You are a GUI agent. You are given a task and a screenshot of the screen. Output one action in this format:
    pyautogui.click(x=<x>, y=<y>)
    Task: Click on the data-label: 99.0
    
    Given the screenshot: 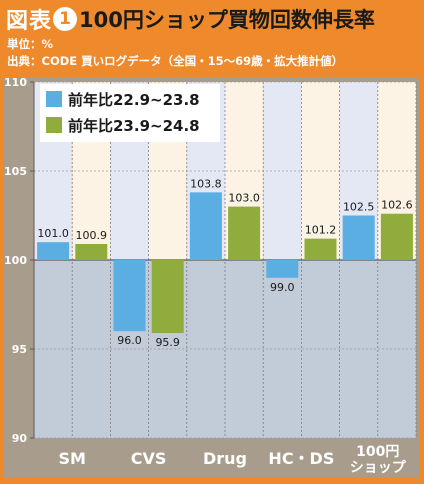 What is the action you would take?
    pyautogui.click(x=282, y=287)
    